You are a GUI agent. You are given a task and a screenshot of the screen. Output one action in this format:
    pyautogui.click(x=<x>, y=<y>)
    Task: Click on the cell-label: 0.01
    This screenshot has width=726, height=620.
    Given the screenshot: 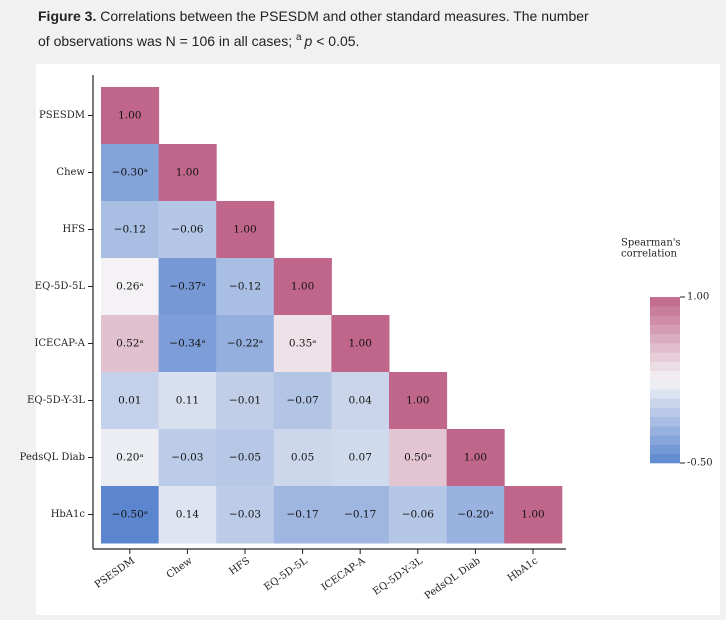 What is the action you would take?
    pyautogui.click(x=129, y=401)
    